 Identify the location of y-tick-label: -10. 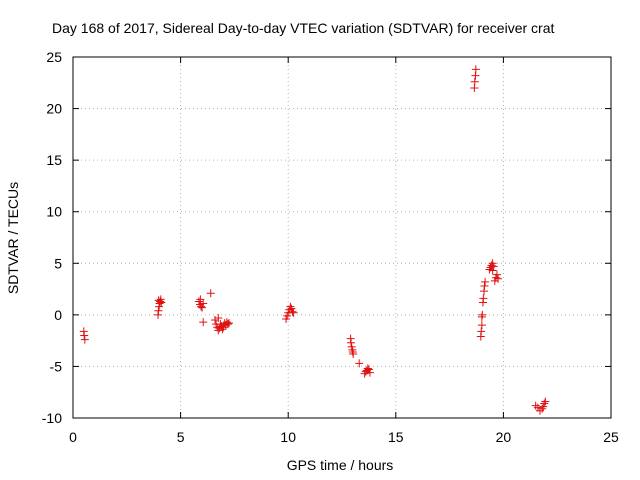
(52, 418).